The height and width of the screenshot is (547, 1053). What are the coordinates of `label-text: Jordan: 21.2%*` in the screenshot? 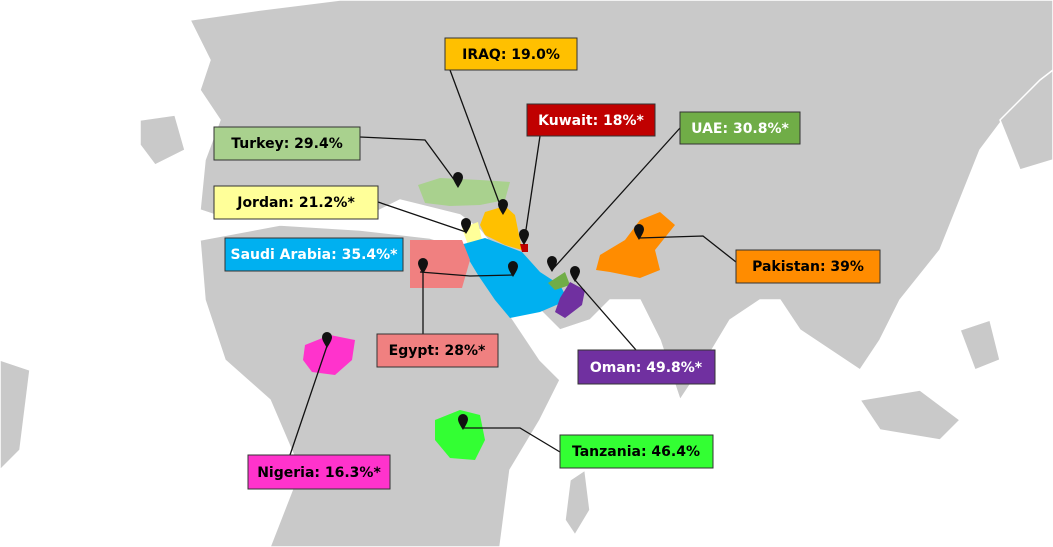 It's located at (295, 203).